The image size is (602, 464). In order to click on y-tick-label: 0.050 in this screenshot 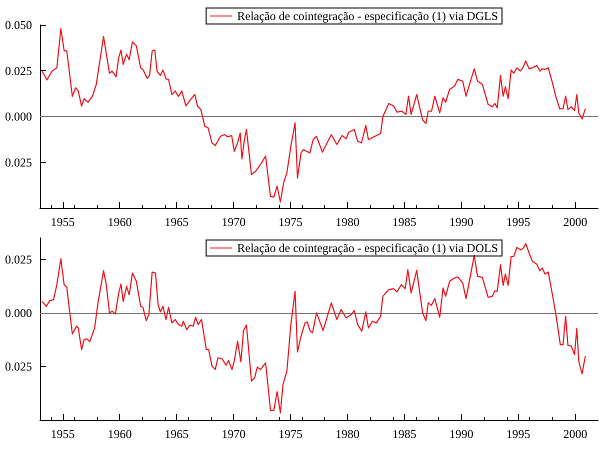, I will do `click(18, 25)`.